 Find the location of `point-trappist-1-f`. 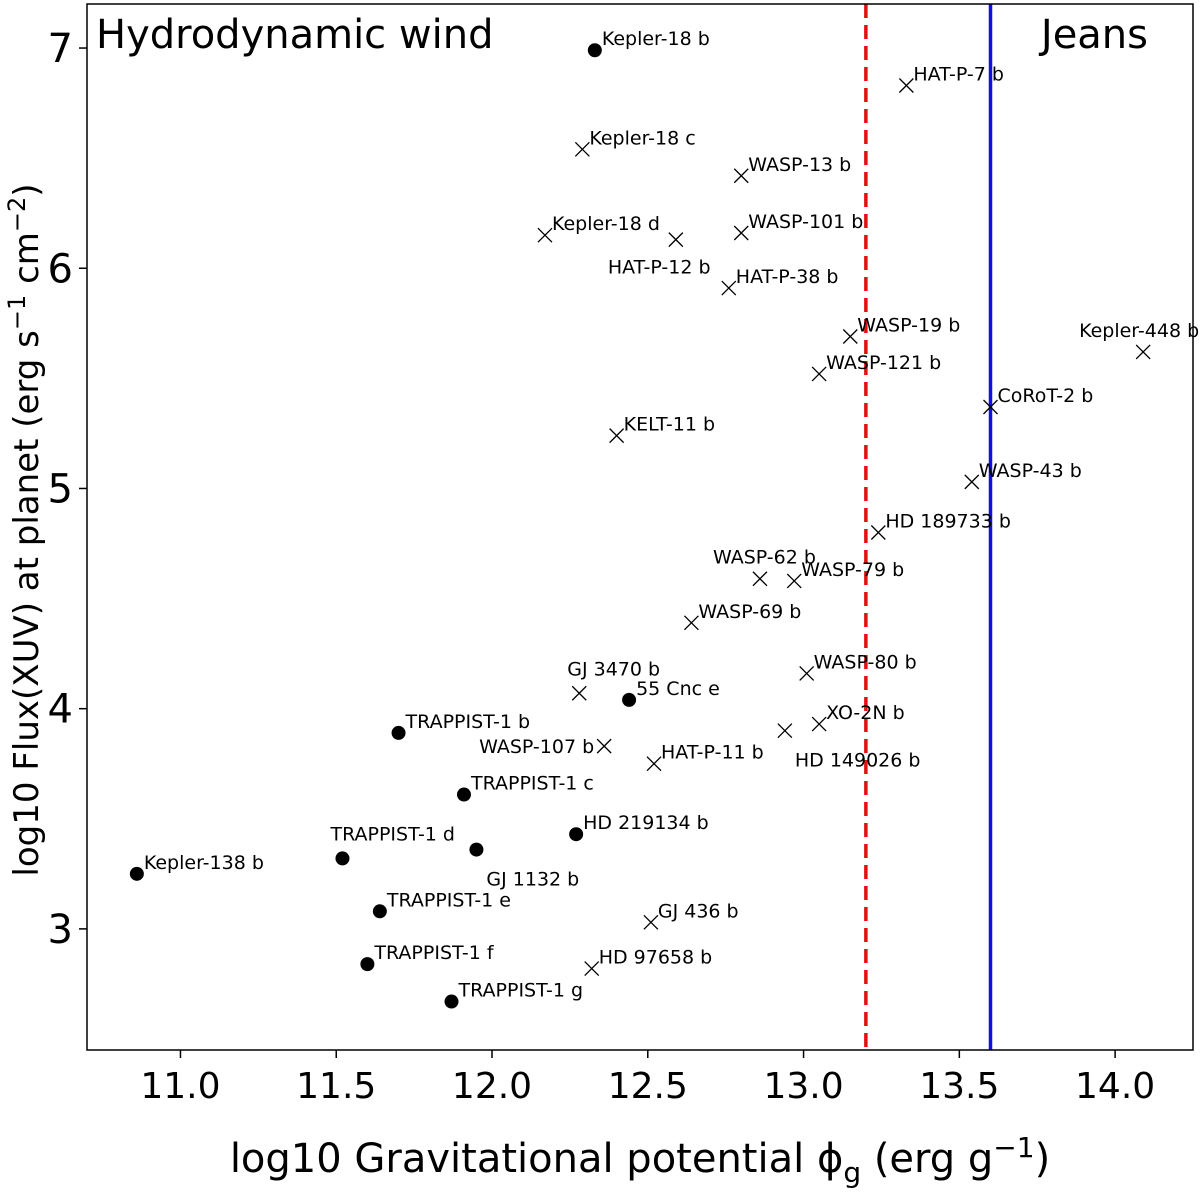

point-trappist-1-f is located at coordinates (367, 964).